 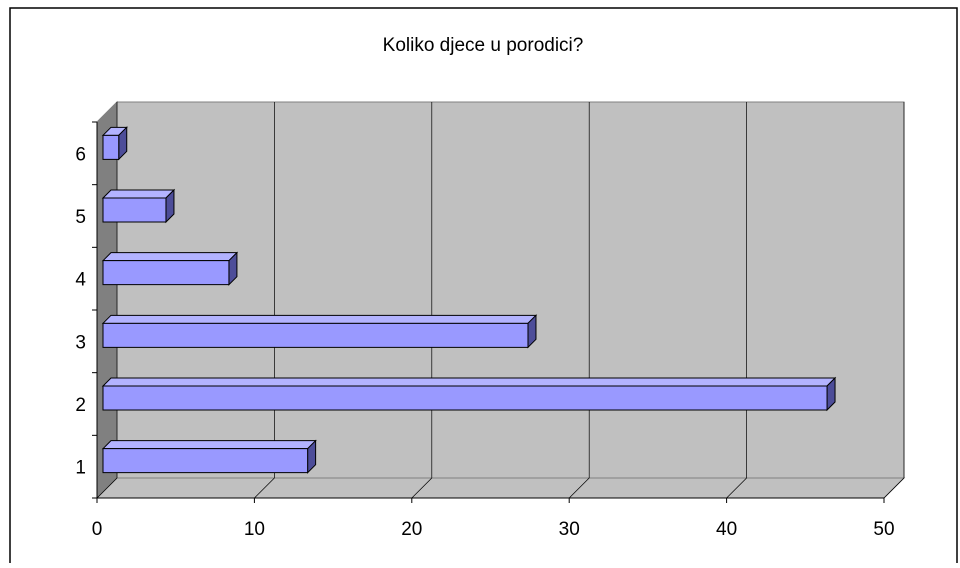 What do you see at coordinates (569, 529) in the screenshot?
I see `x-tick-label: 30` at bounding box center [569, 529].